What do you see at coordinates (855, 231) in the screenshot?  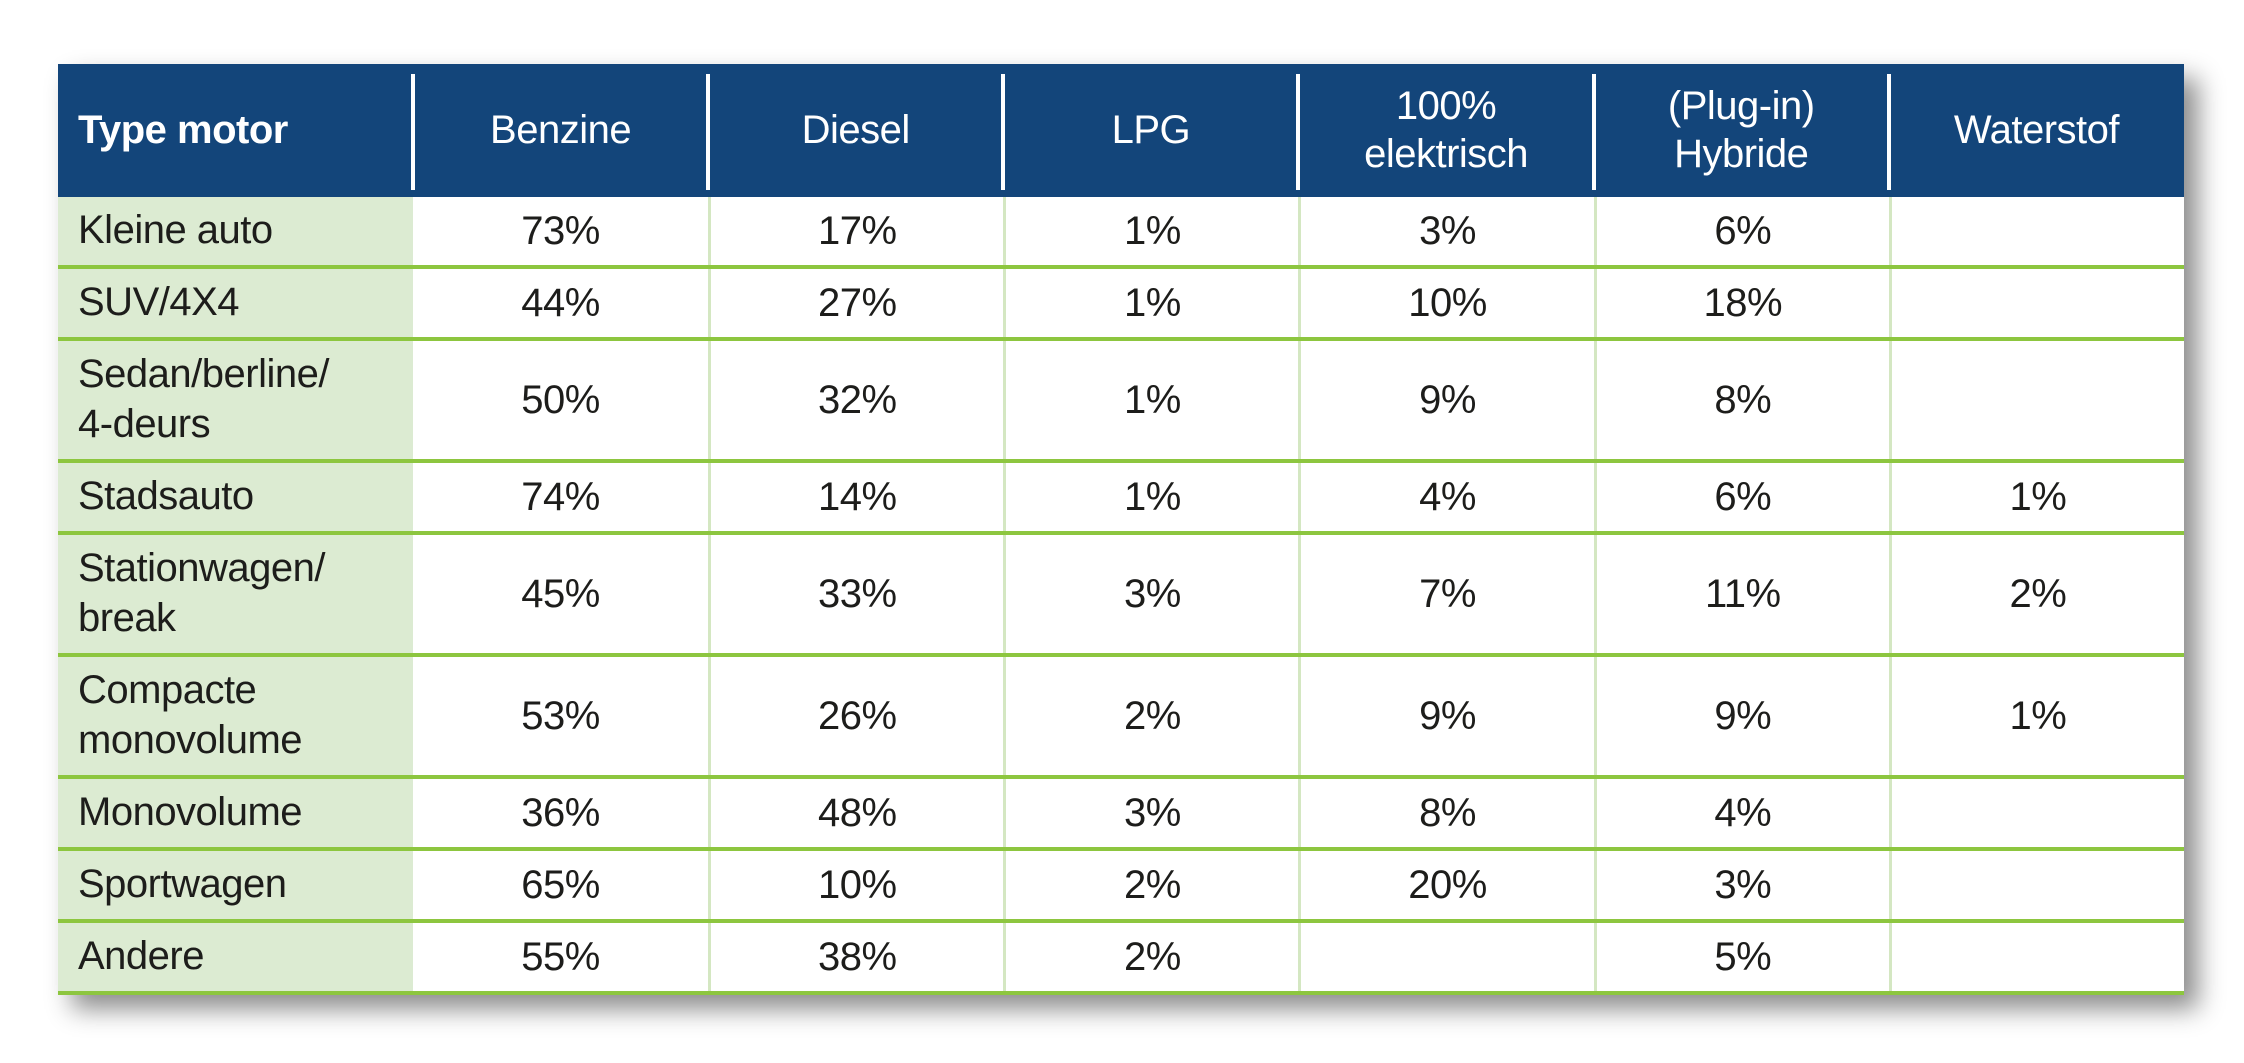 I see `cell: 17%` at bounding box center [855, 231].